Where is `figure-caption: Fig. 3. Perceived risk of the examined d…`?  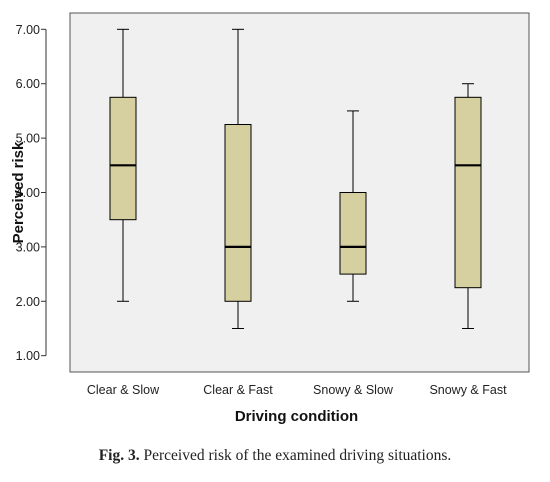 figure-caption: Fig. 3. Perceived risk of the examined d… is located at coordinates (275, 456).